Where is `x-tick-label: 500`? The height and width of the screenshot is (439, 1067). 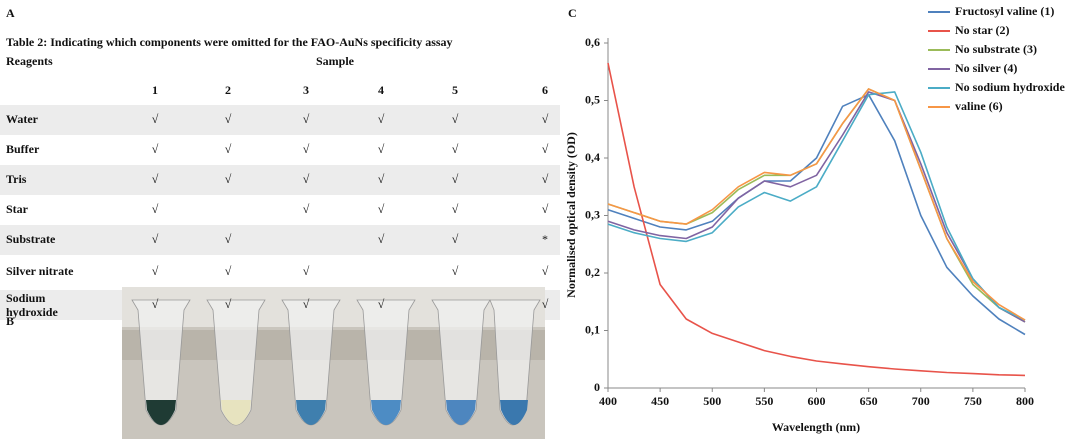
x-tick-label: 500 is located at coordinates (712, 401).